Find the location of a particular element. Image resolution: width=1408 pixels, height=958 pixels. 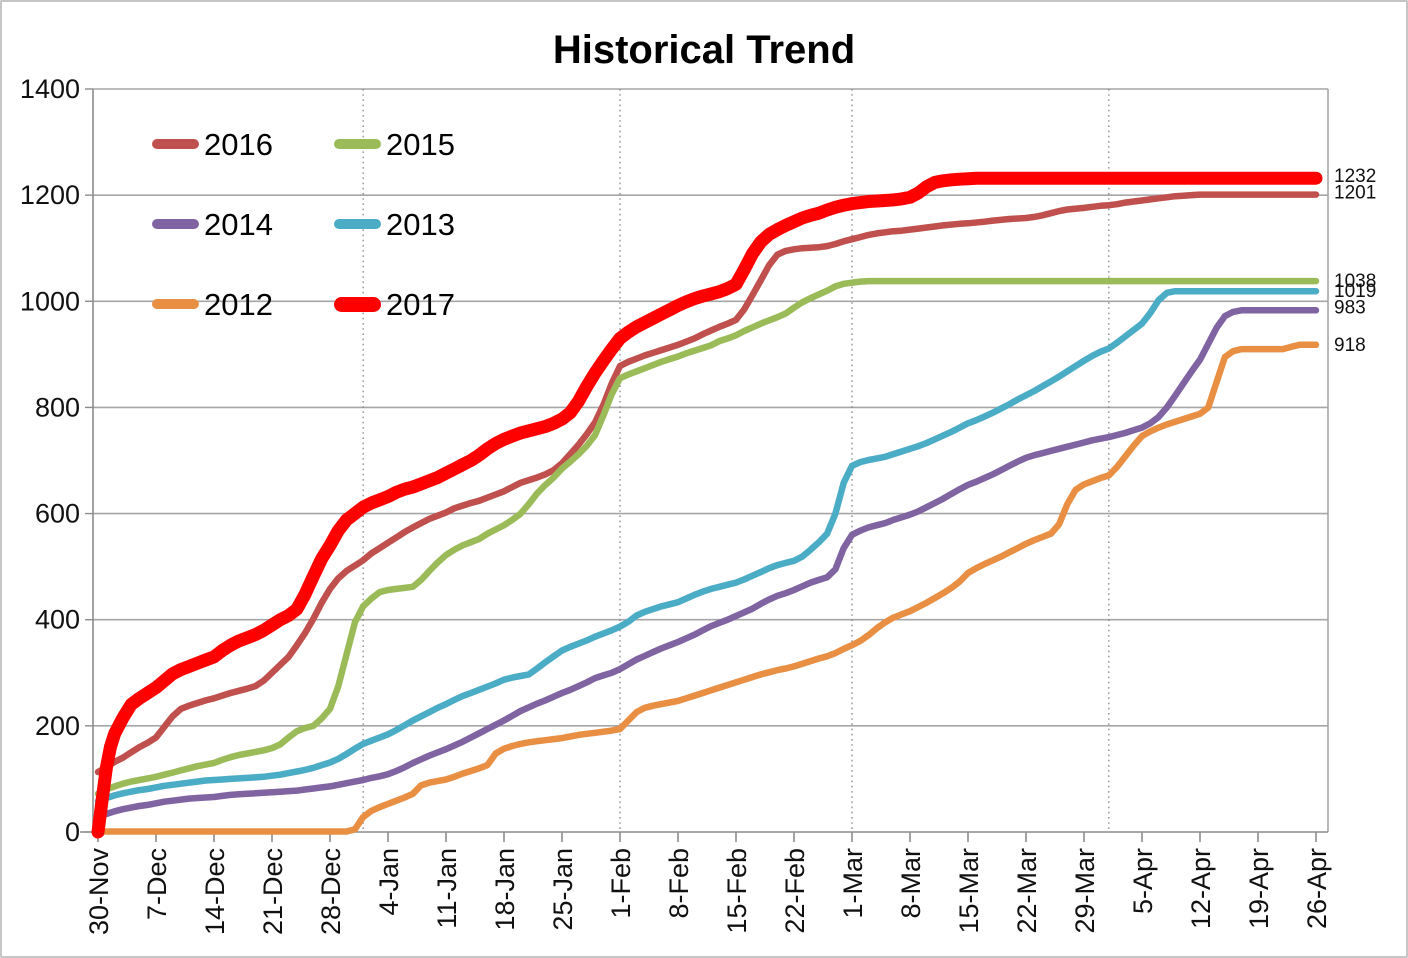

x-tick-label: 30-Nov is located at coordinates (99, 892).